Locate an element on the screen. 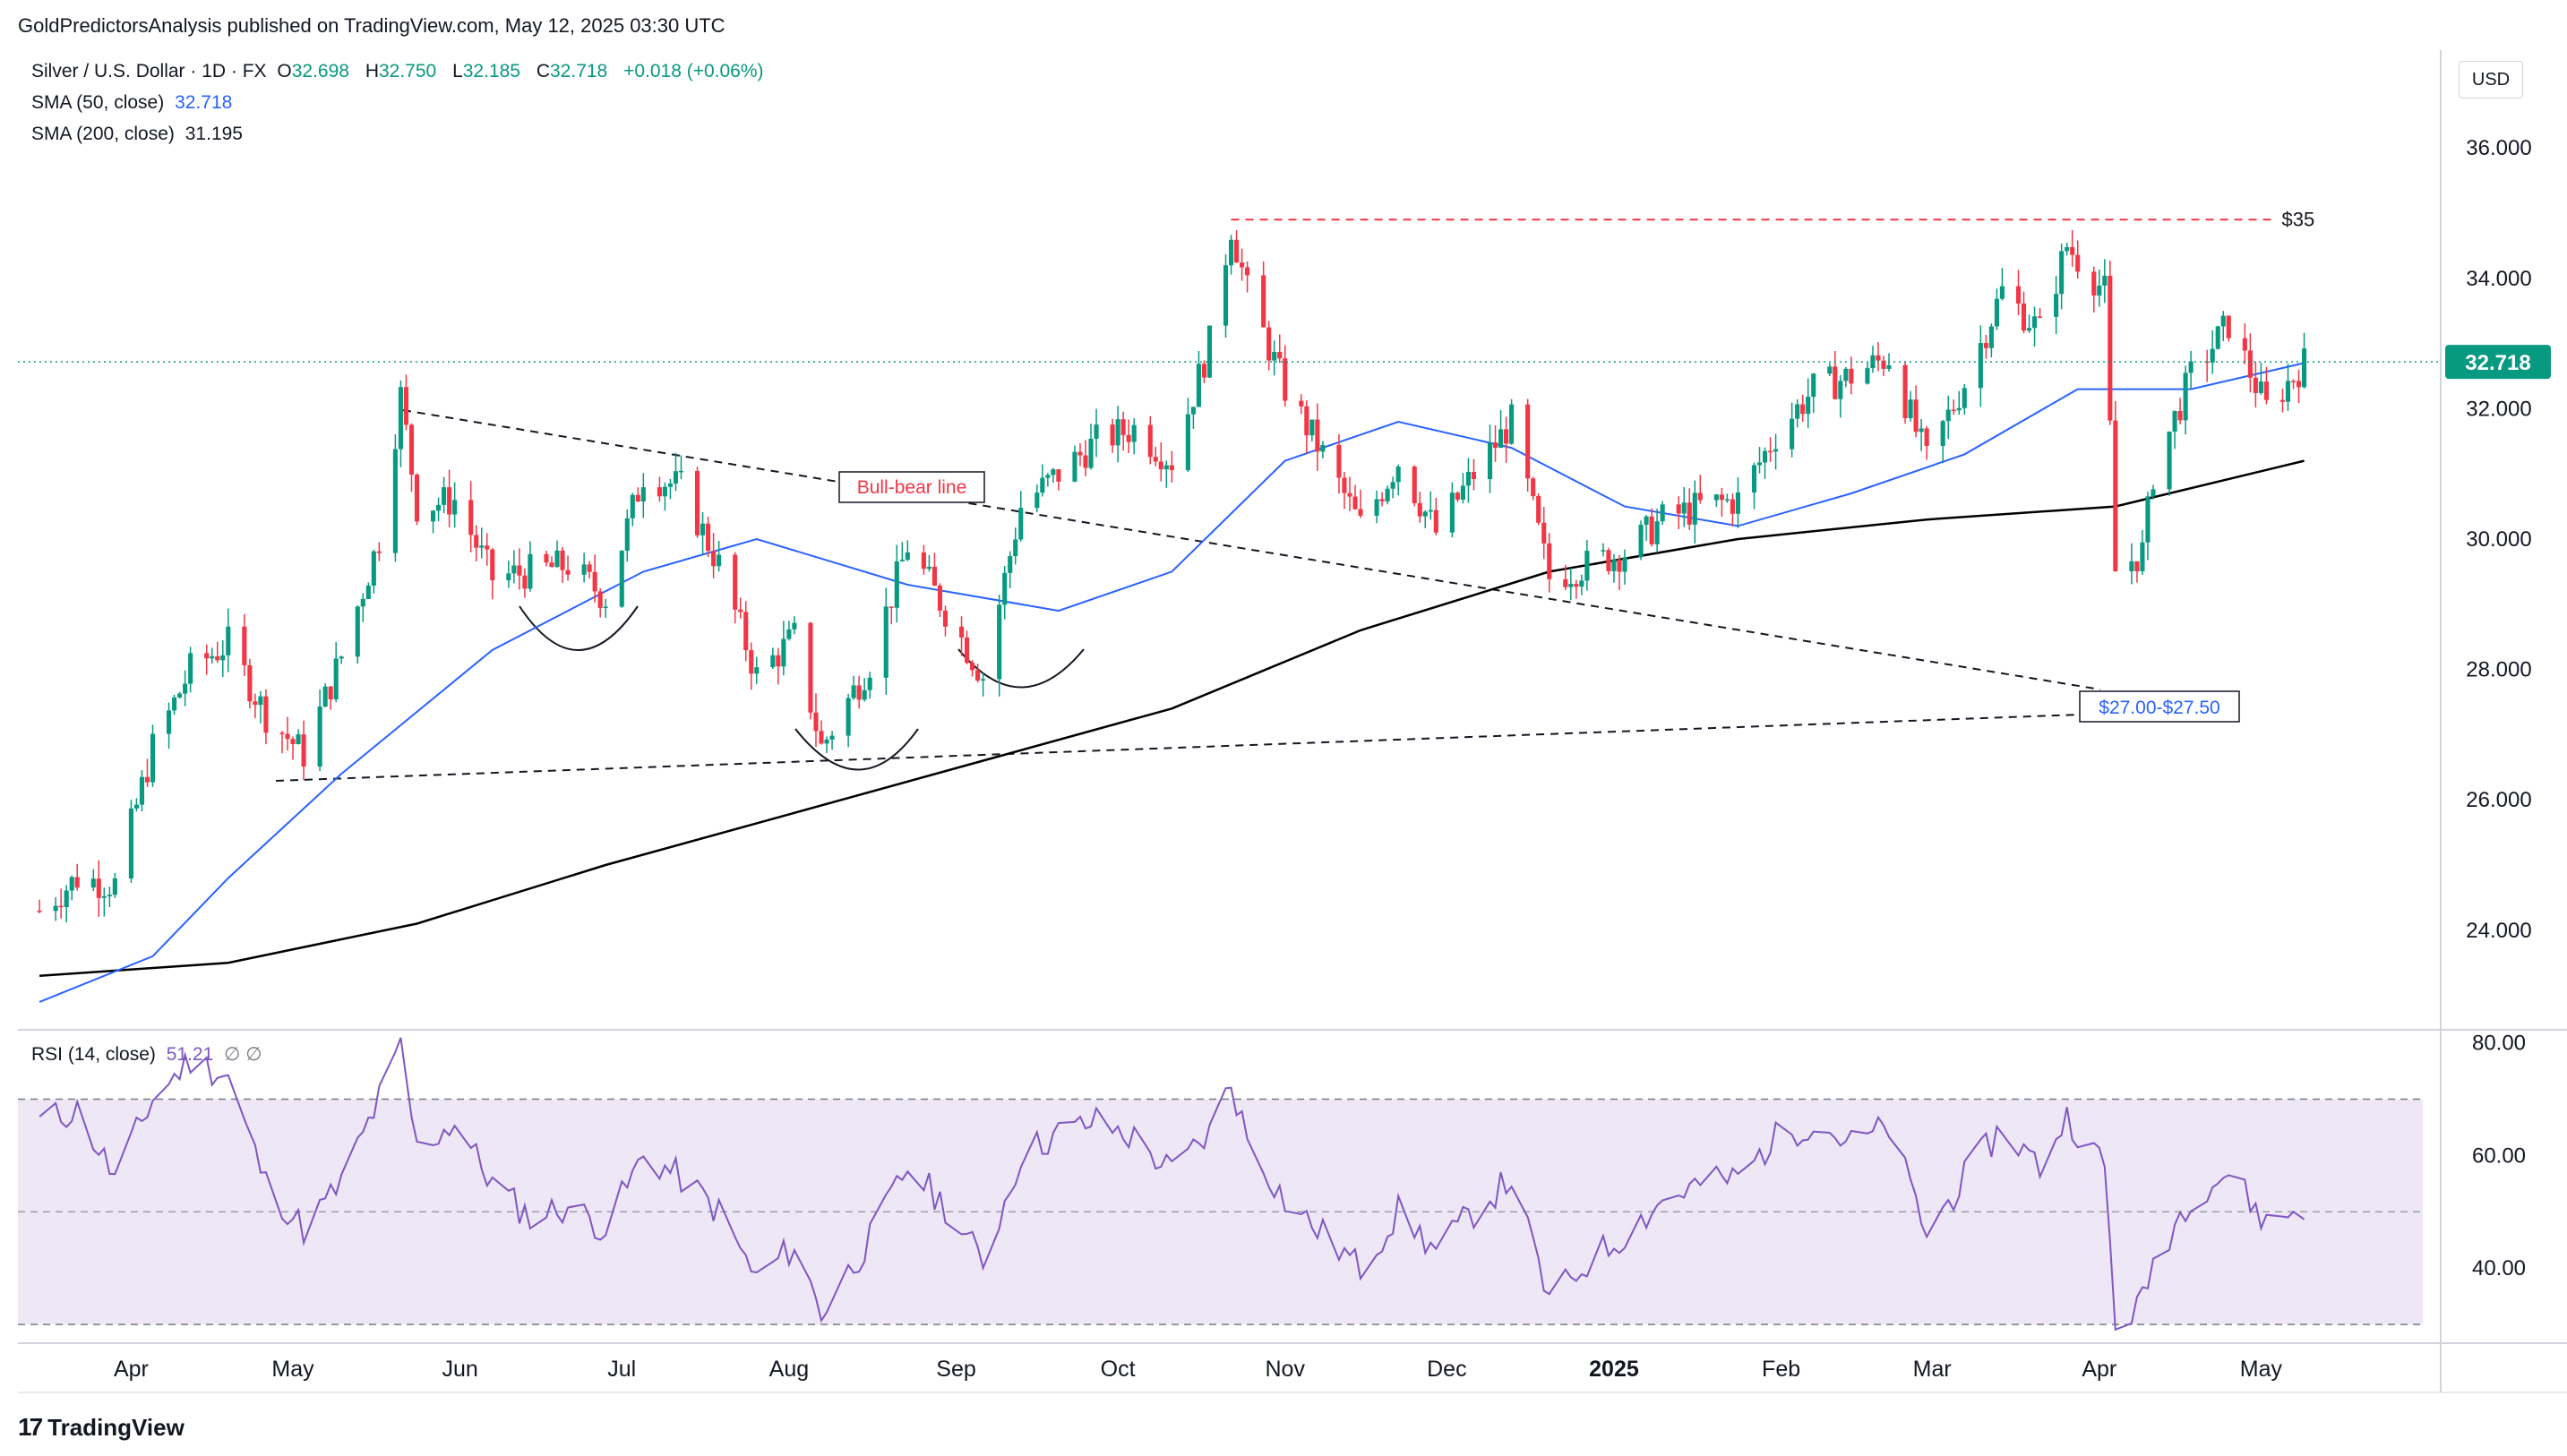 The image size is (2567, 1456). rsi-tick-label: 80.00 is located at coordinates (2499, 1044).